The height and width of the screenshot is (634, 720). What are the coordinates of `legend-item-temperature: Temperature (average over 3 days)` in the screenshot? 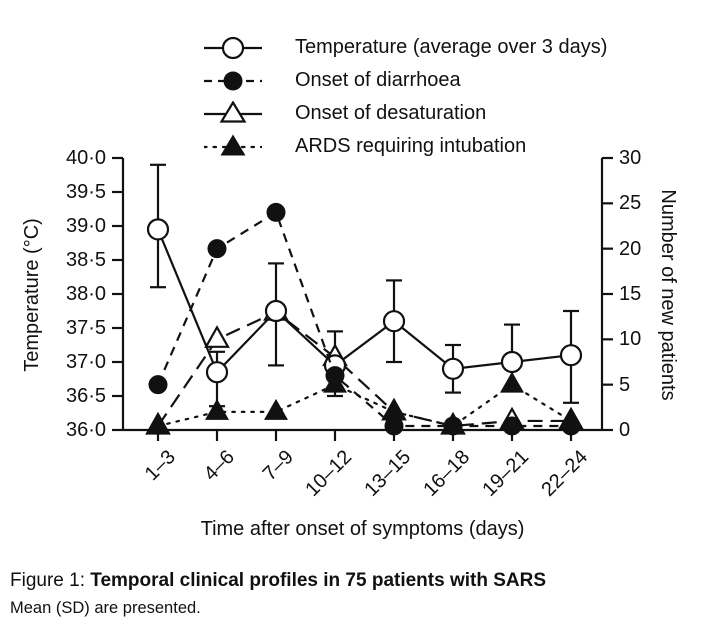 It's located at (405, 47).